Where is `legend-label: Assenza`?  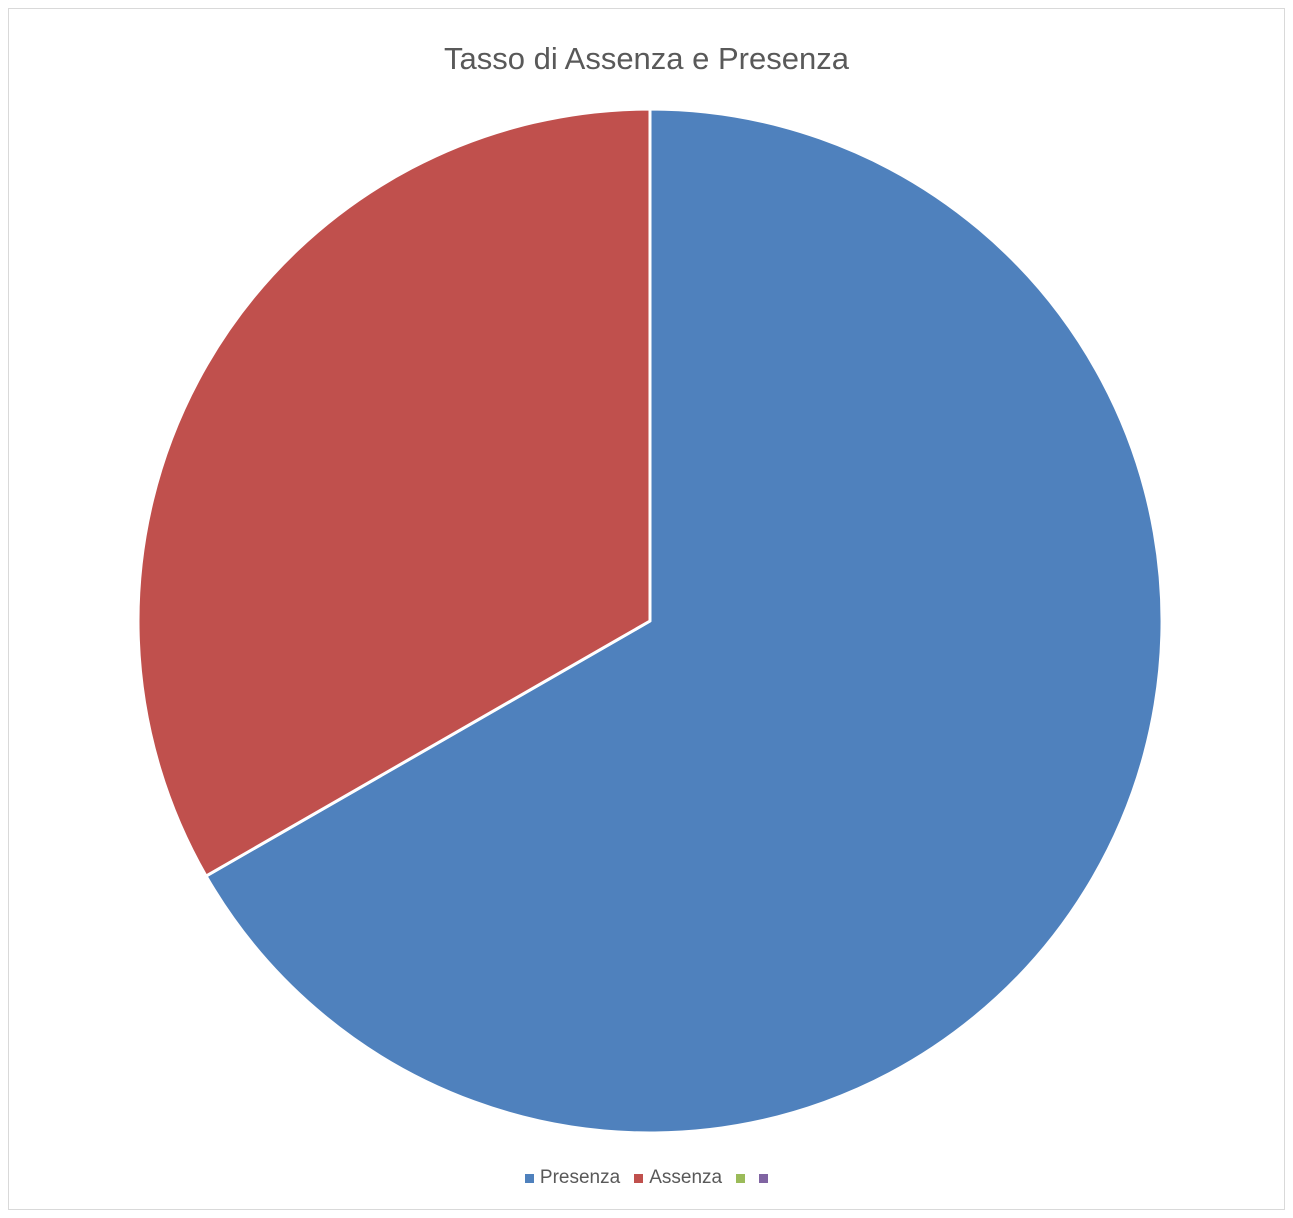
legend-label: Assenza is located at coordinates (686, 1177).